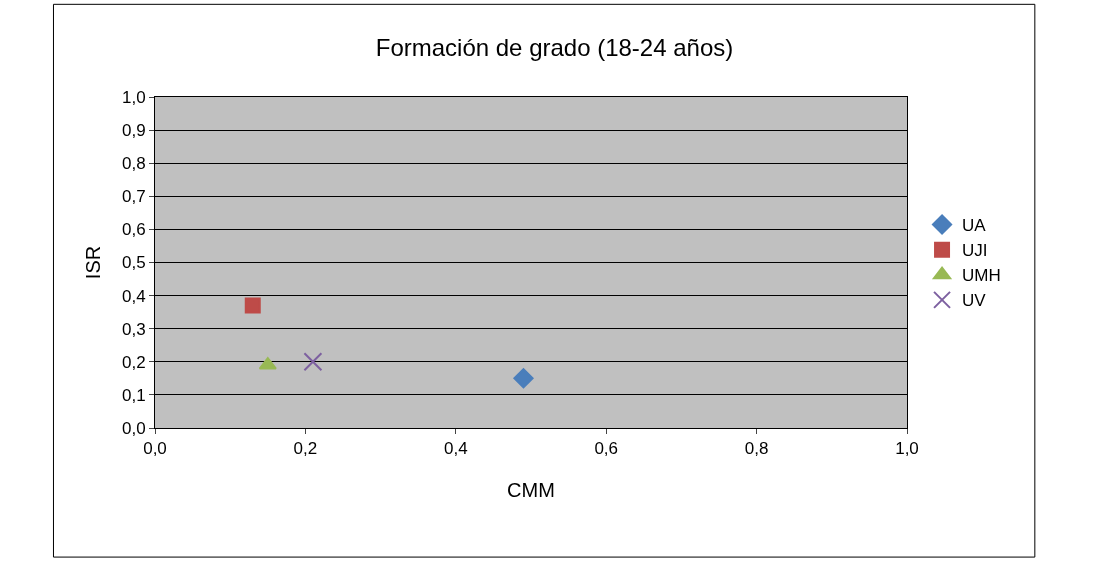 The width and height of the screenshot is (1109, 563). Describe the element at coordinates (455, 449) in the screenshot. I see `x-tick-label: 0,4` at that location.